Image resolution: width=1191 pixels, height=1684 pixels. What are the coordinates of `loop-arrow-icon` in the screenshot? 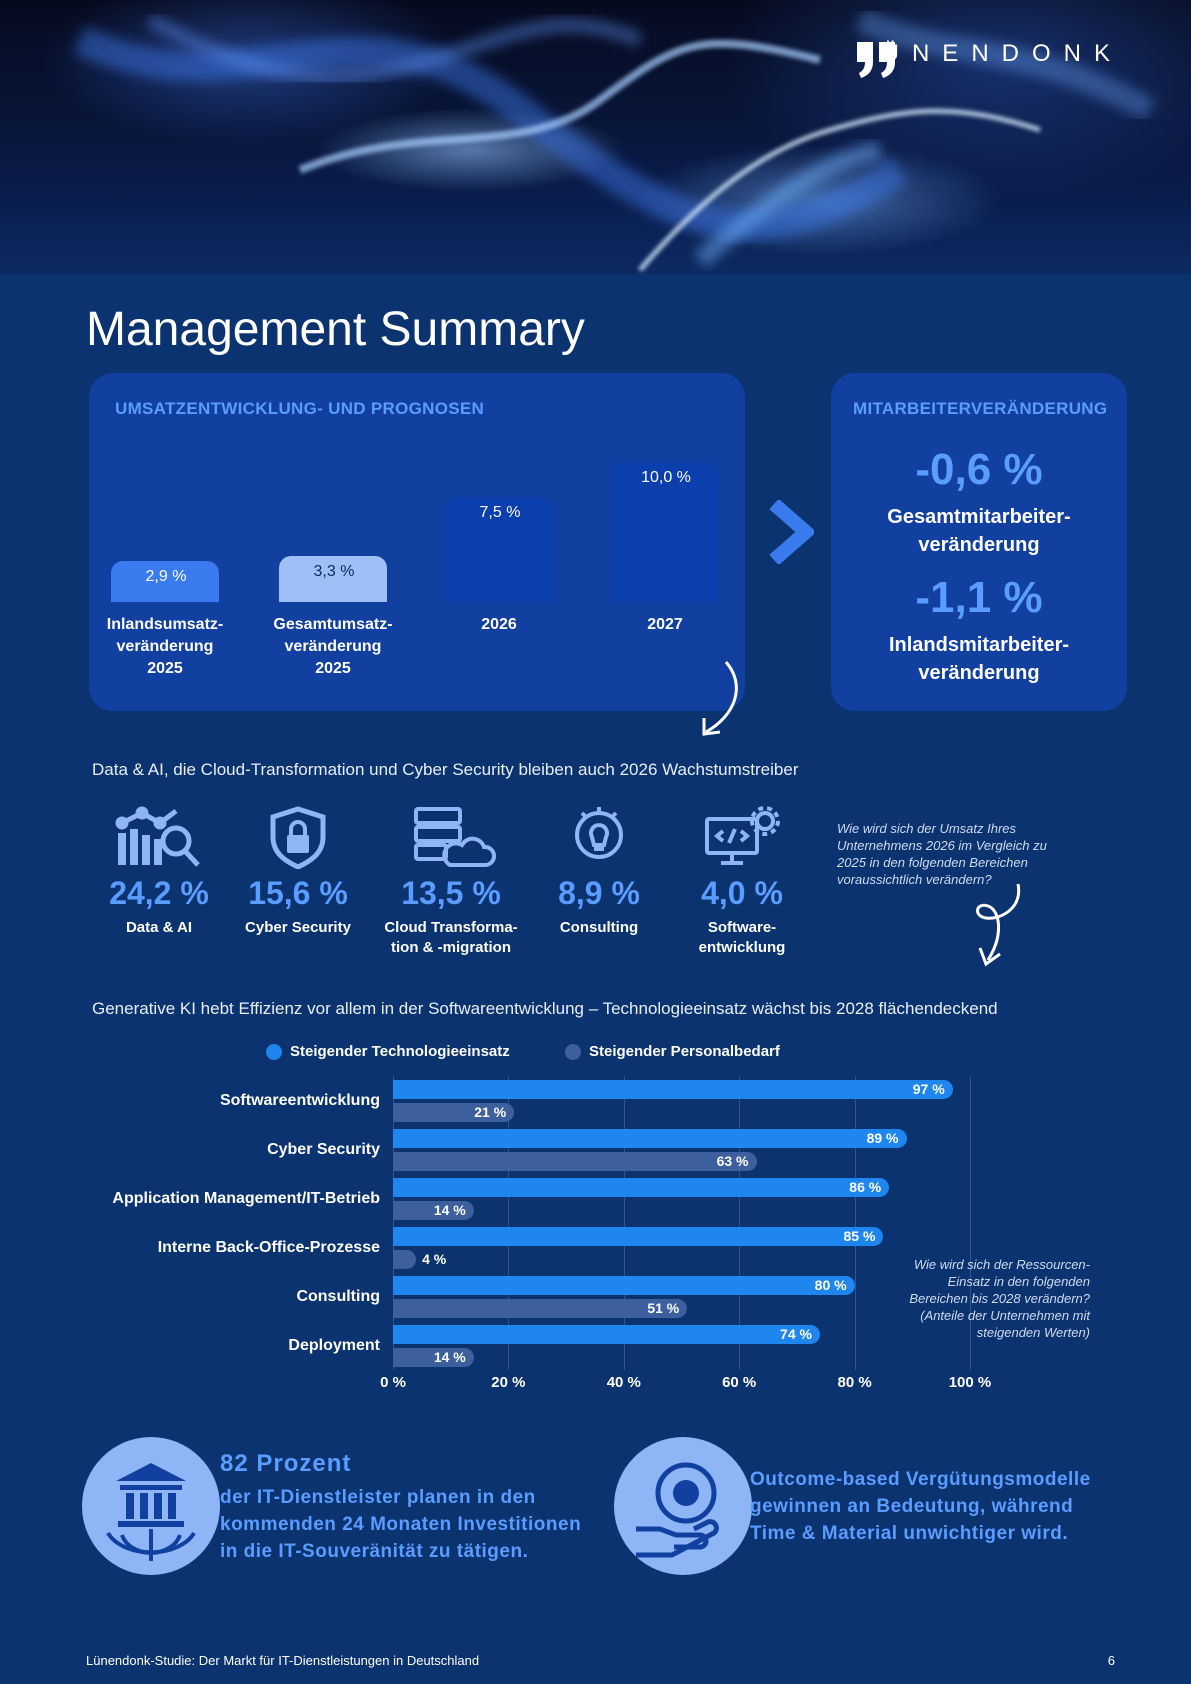 It's located at (998, 925).